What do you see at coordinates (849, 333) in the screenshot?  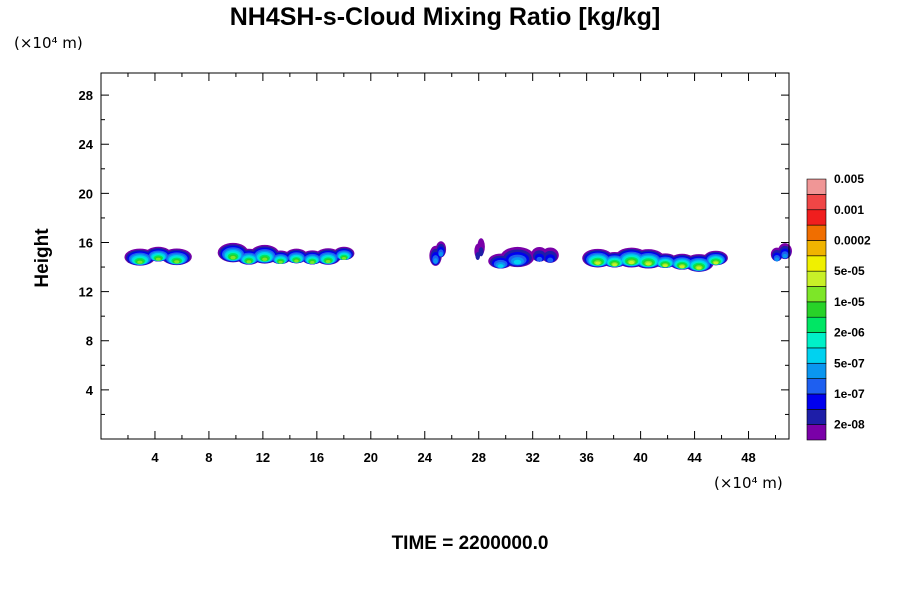 I see `colorbar-label: 2e-06` at bounding box center [849, 333].